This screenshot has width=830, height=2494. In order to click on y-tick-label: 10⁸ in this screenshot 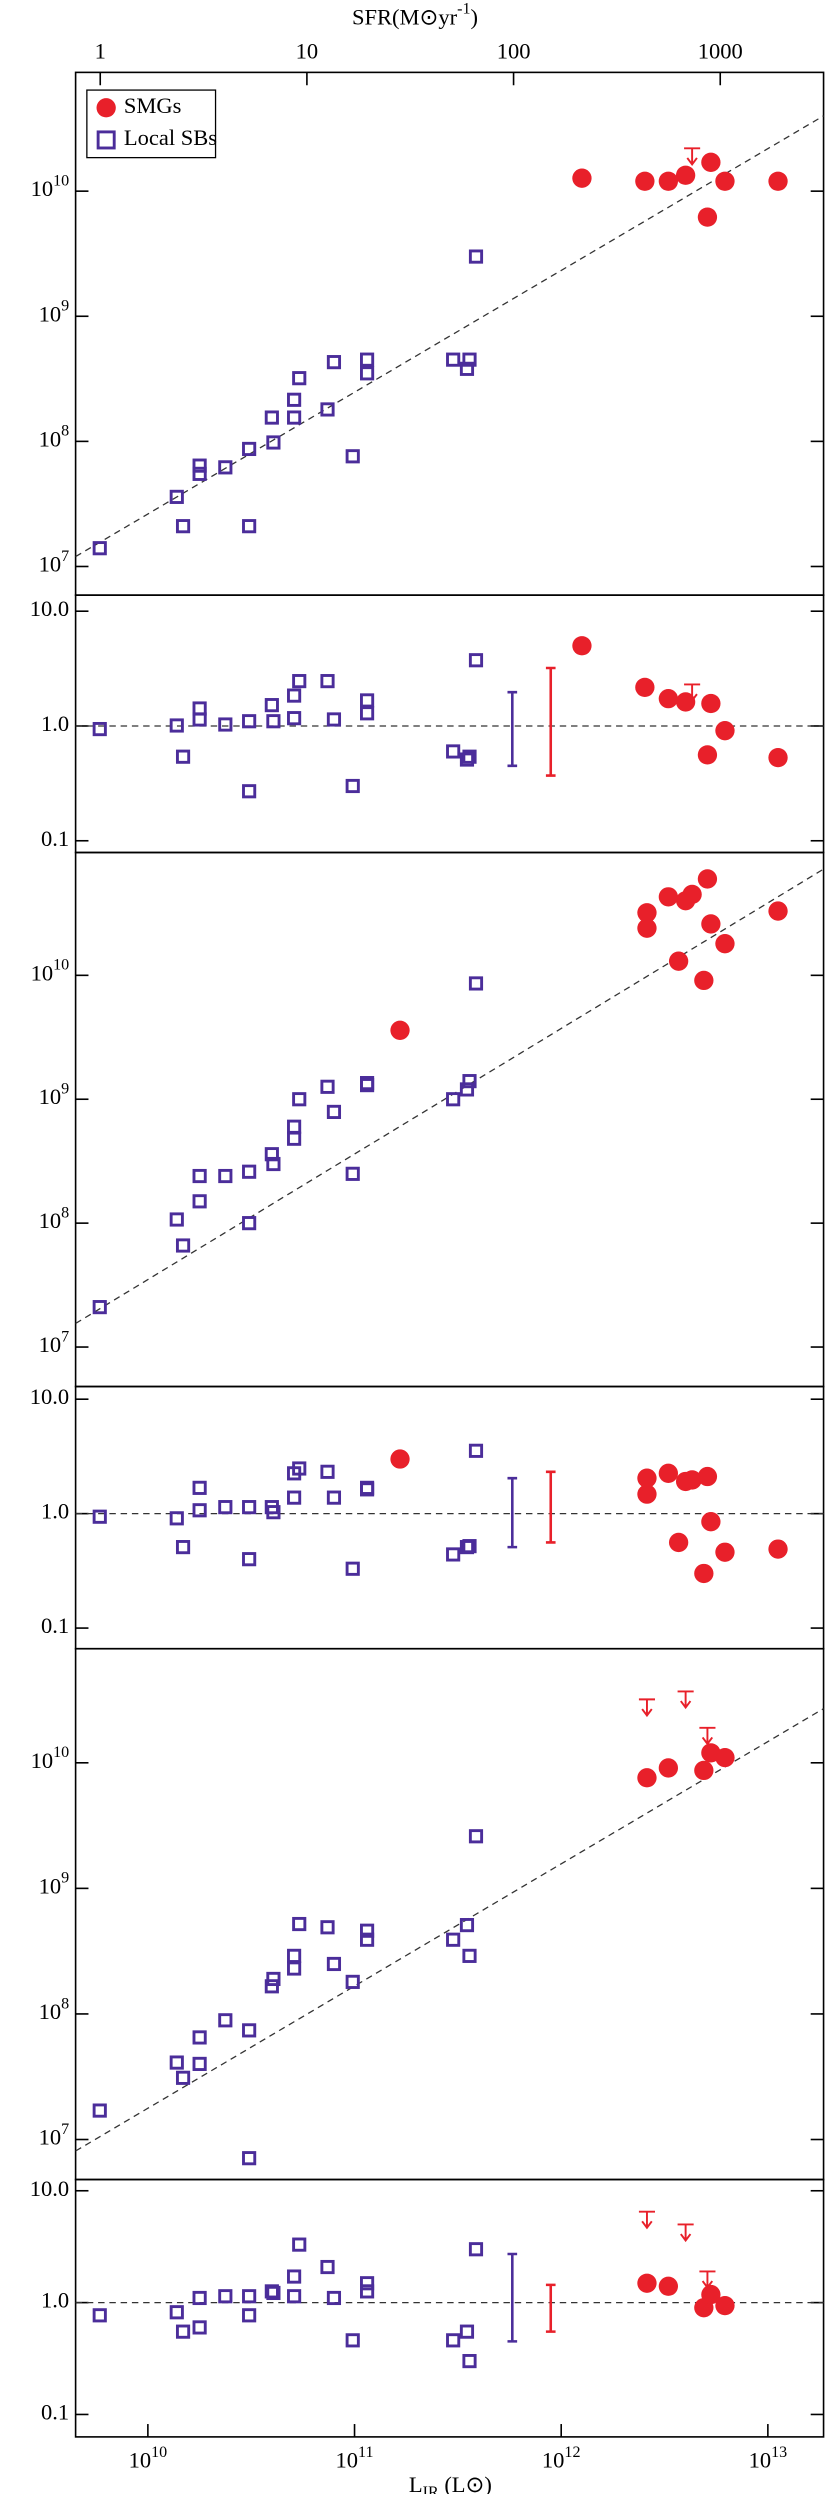, I will do `click(54, 1218)`.